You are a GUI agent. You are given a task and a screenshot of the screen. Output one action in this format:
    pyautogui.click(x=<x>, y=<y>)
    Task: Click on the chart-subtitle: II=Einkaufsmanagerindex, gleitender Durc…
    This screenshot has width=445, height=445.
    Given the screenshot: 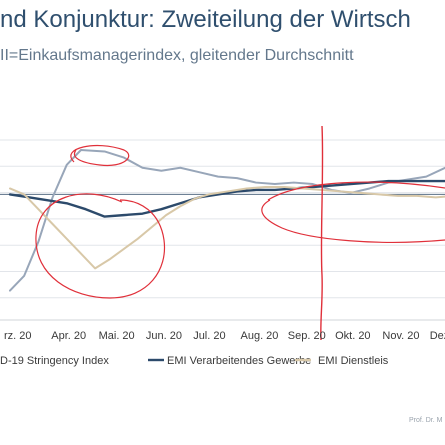 What is the action you would take?
    pyautogui.click(x=177, y=55)
    